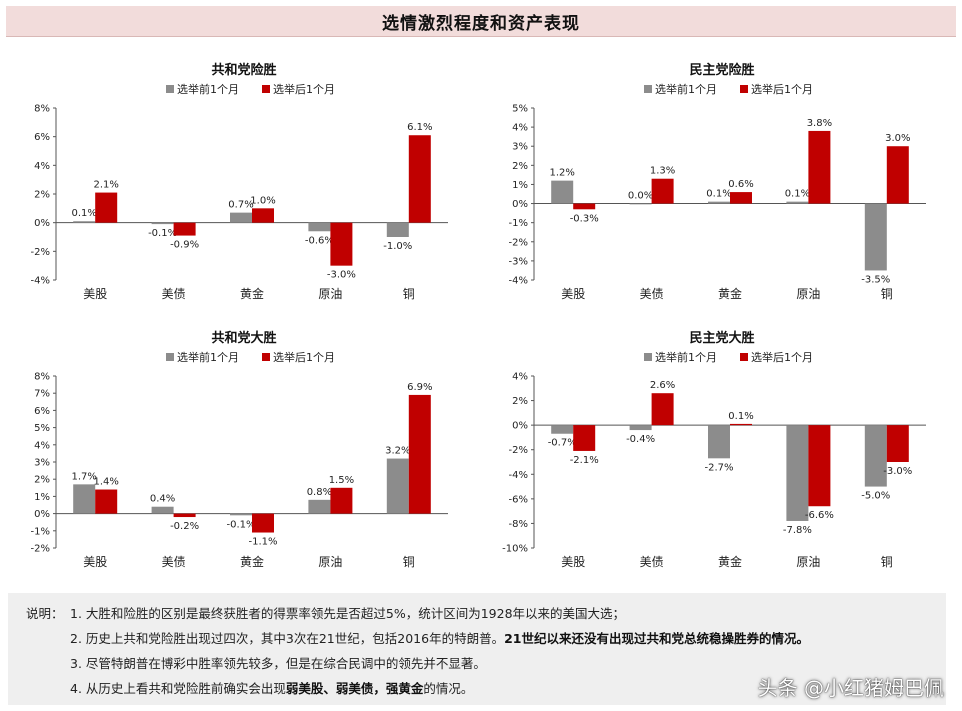  What do you see at coordinates (319, 240) in the screenshot?
I see `data-label: -0.6%` at bounding box center [319, 240].